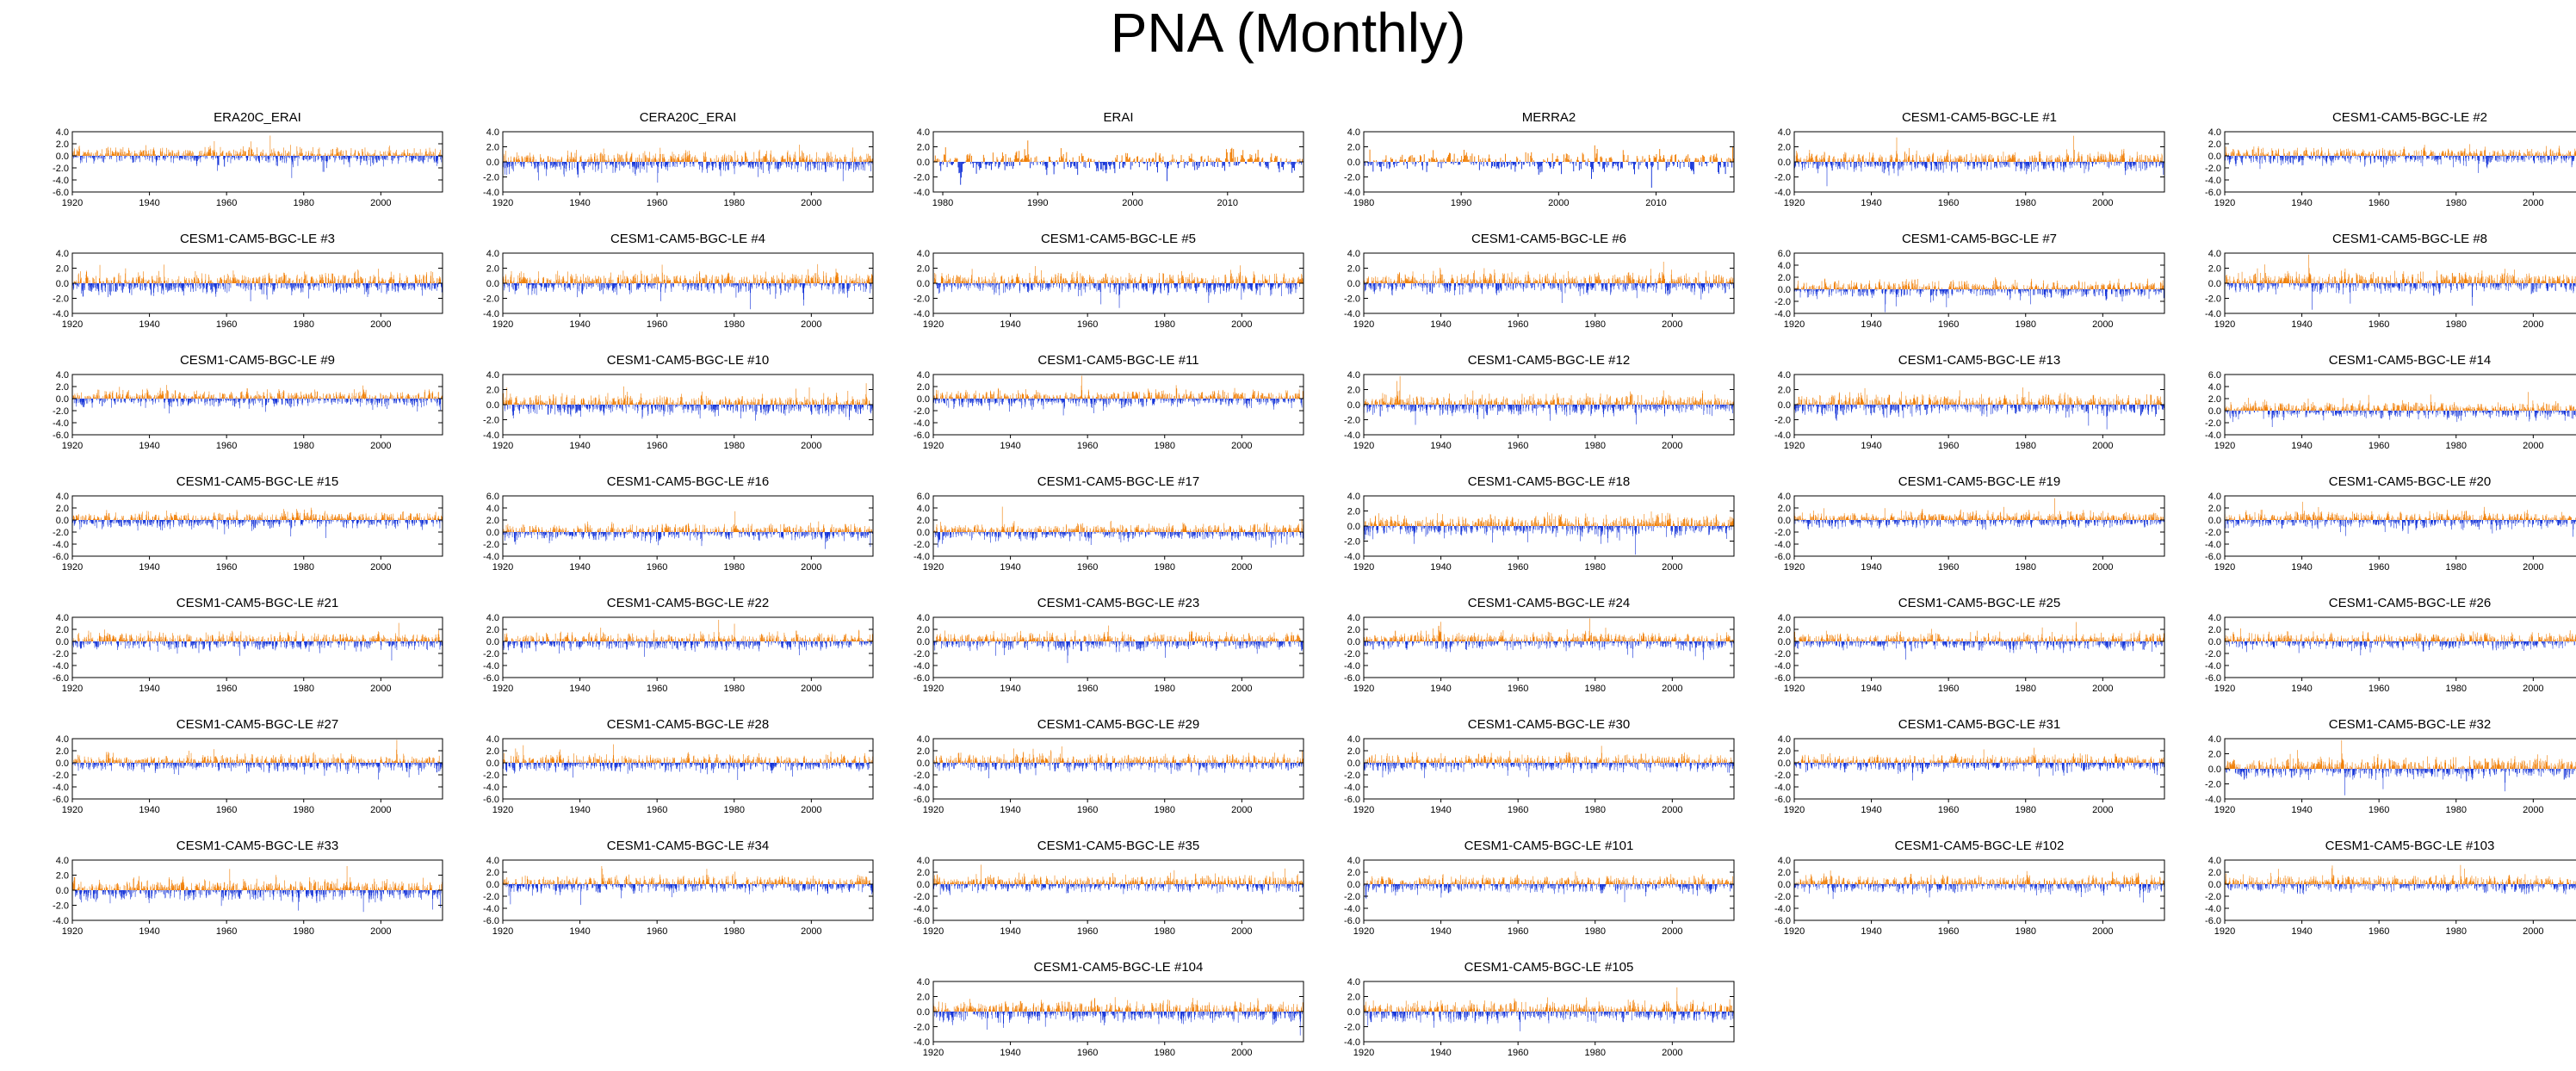  Describe the element at coordinates (942, 203) in the screenshot. I see `x-tick-label: 1980` at that location.